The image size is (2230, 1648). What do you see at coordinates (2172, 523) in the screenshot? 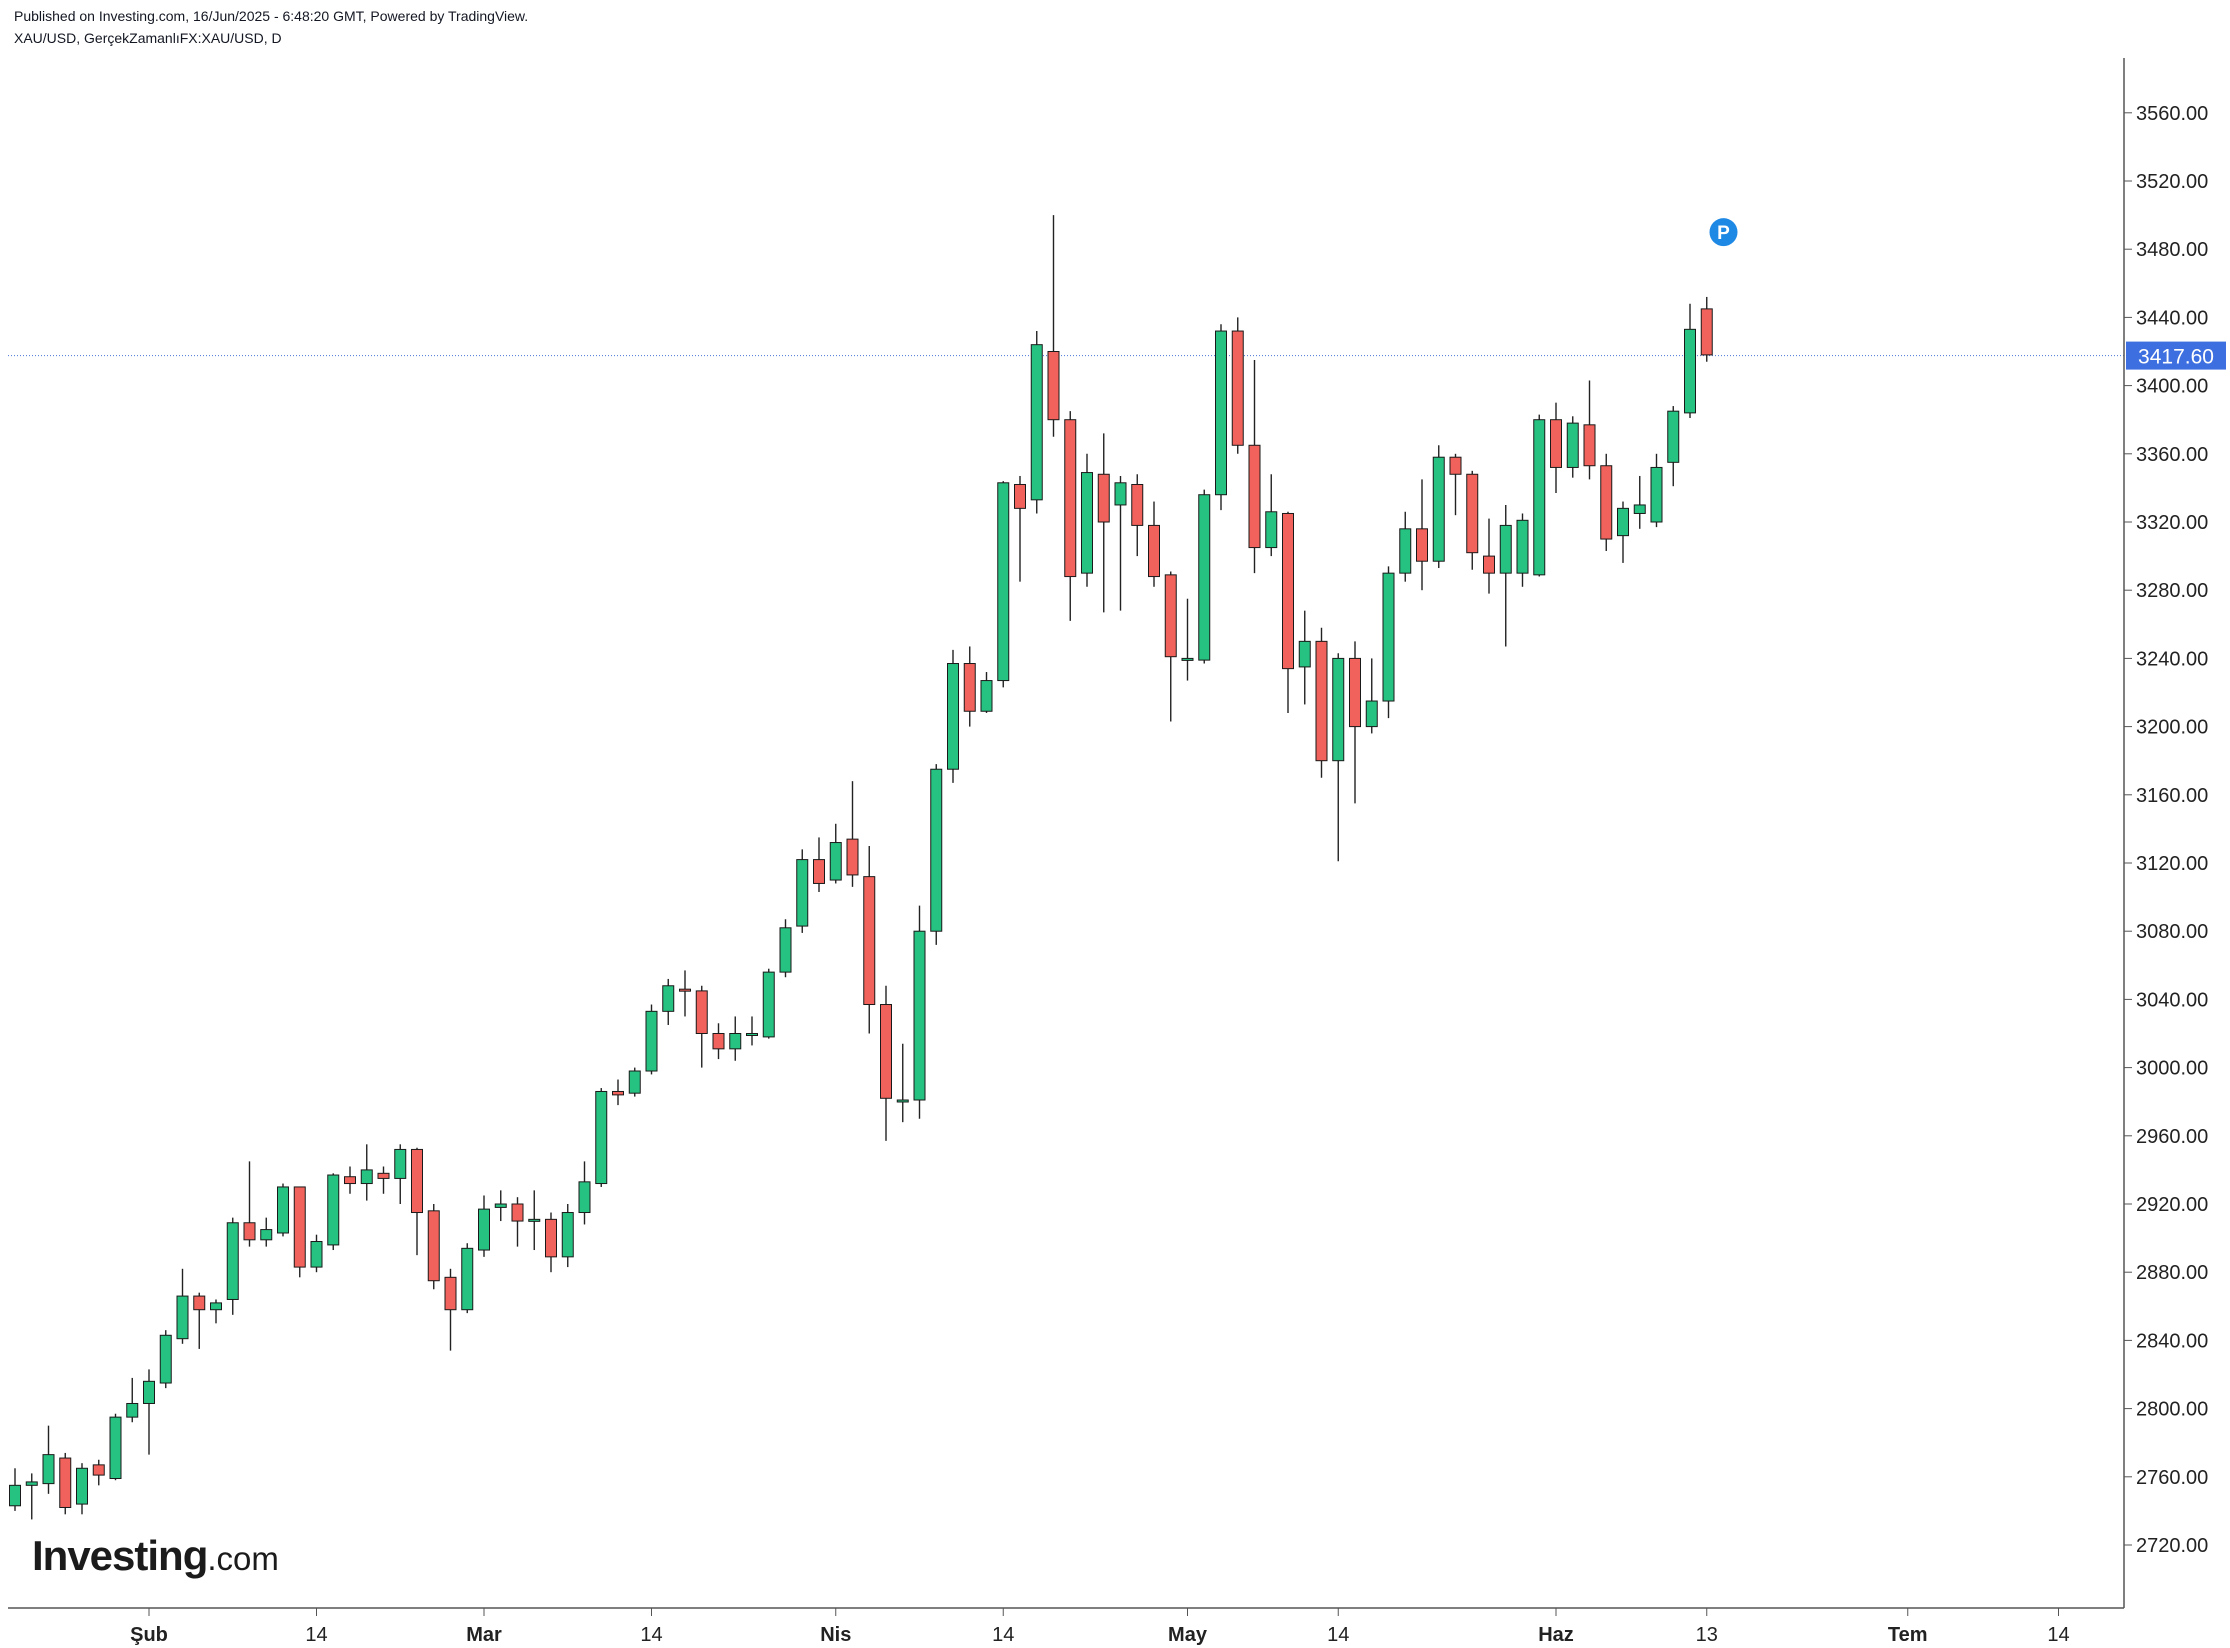
I see `y-tick-label: 3320.00` at bounding box center [2172, 523].